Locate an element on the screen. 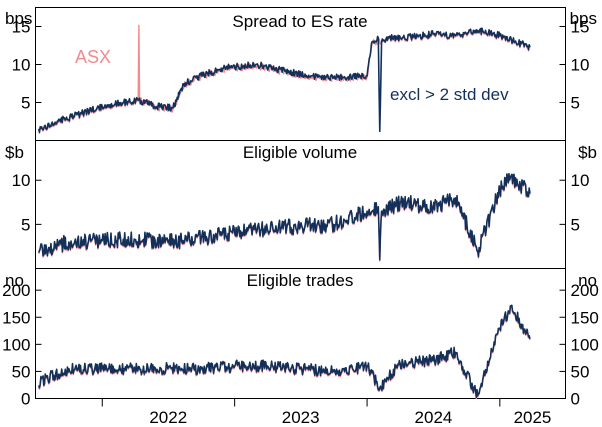 The image size is (602, 427). ytick-label-left: 50 is located at coordinates (21, 371).